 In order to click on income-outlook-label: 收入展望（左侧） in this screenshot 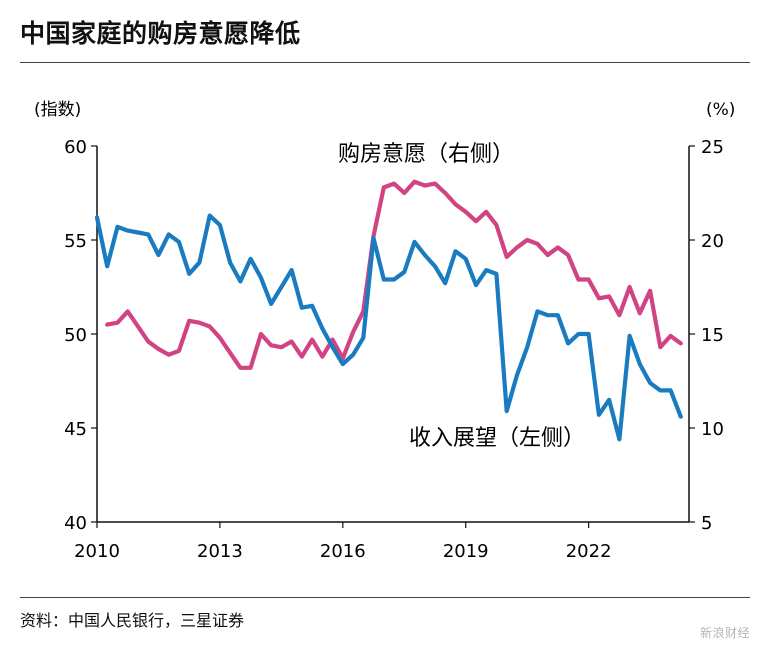, I will do `click(497, 438)`.